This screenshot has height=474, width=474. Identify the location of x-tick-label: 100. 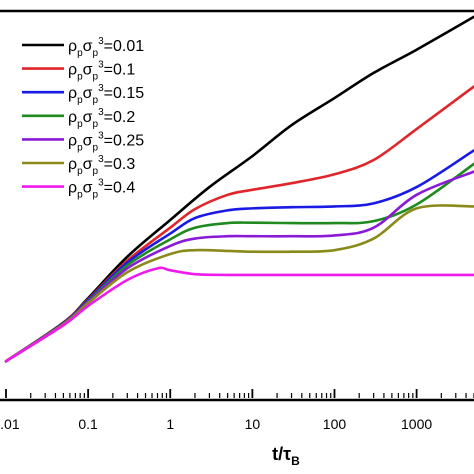
(335, 424).